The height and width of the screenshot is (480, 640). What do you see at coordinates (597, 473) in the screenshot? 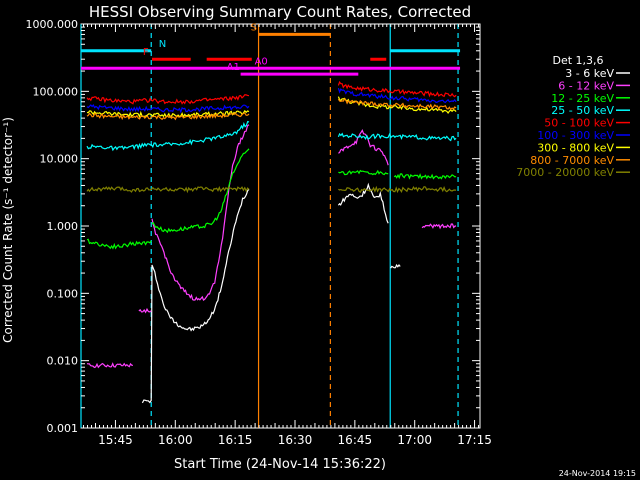
I see `timestamp: 24-Nov-2014 19:15` at bounding box center [597, 473].